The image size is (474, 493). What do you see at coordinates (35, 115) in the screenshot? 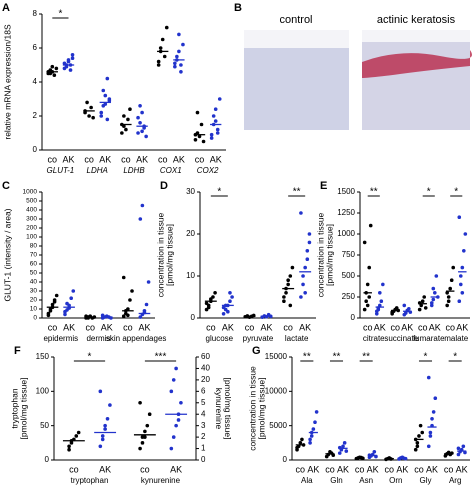
I see `y-tick-label: 2` at bounding box center [35, 115].